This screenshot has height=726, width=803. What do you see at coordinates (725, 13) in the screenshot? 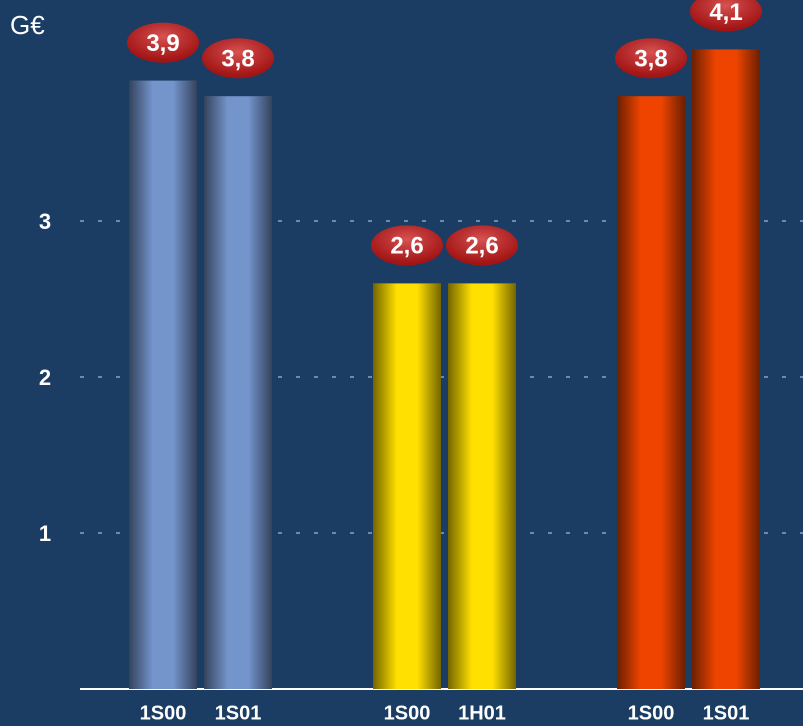
I see `value-label: 4,1` at bounding box center [725, 13].